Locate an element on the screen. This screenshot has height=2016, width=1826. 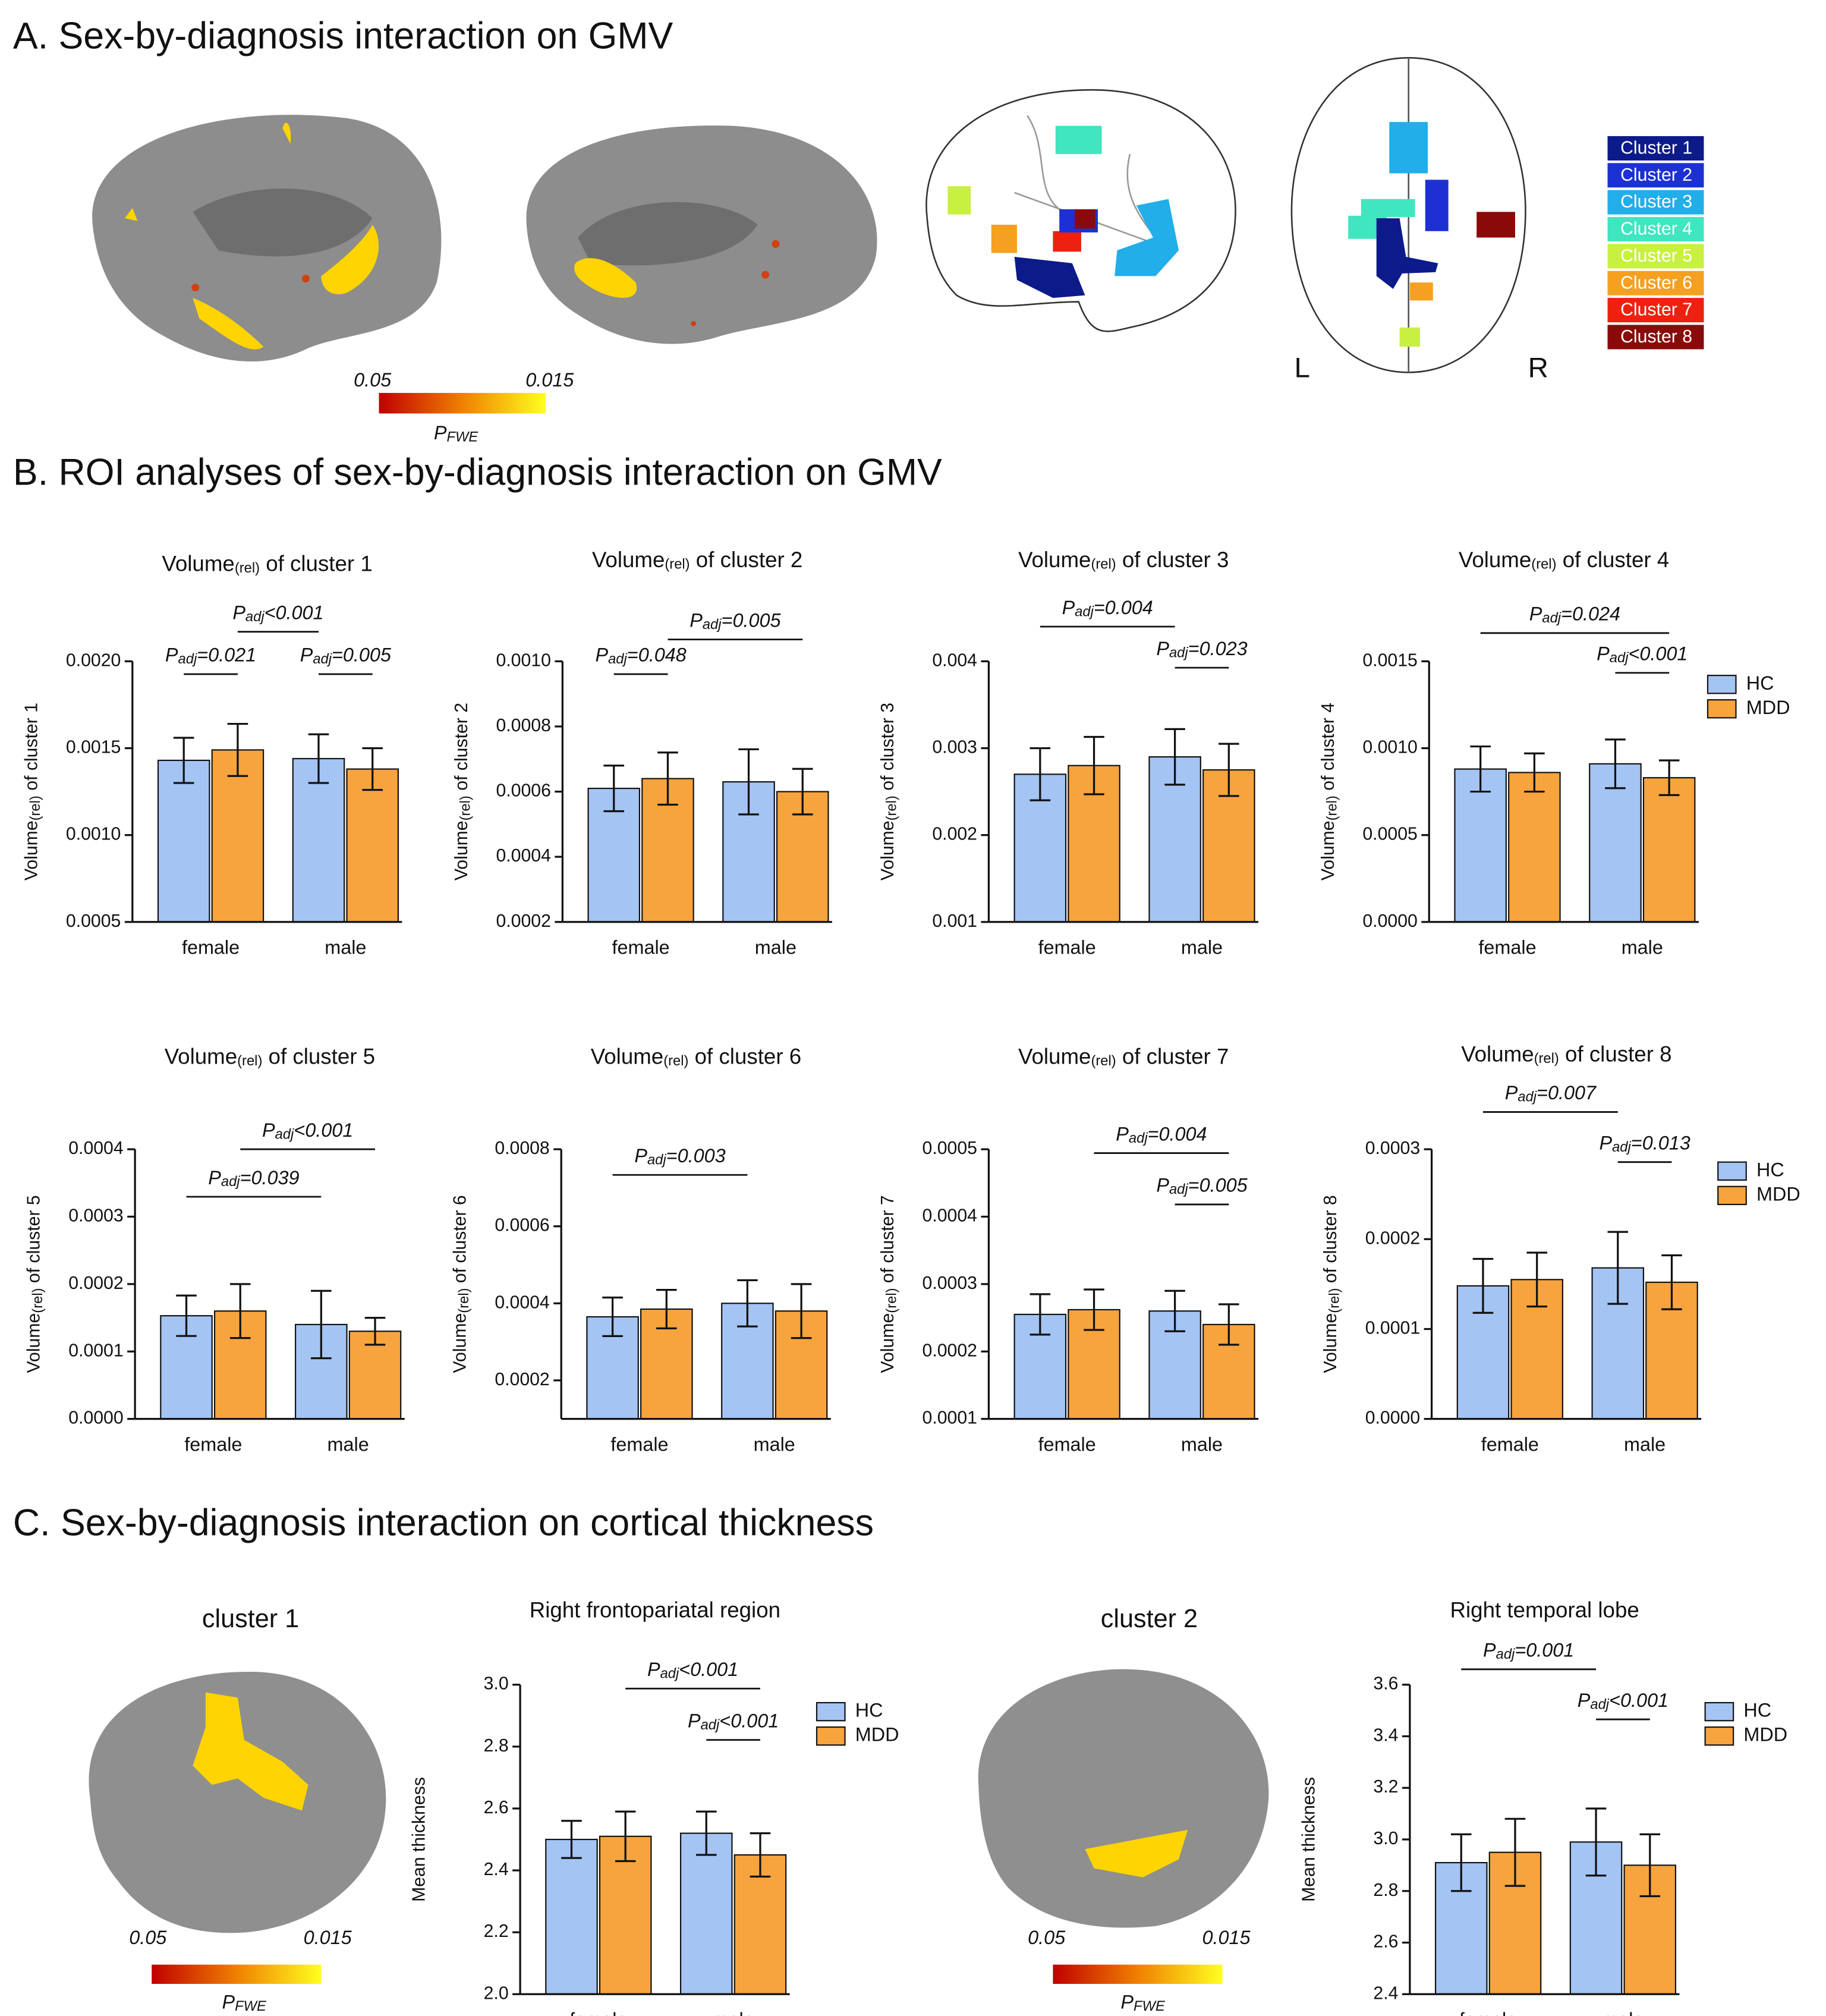
text-part: =0.005 is located at coordinates (752, 620).